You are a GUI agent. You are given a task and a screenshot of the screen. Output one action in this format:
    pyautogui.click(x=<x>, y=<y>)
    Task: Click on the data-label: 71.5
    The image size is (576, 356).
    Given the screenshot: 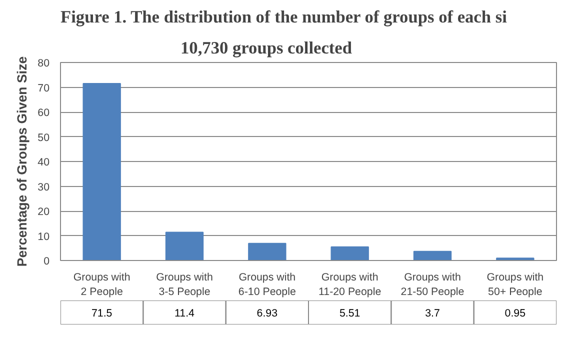 What is the action you would take?
    pyautogui.click(x=101, y=314)
    